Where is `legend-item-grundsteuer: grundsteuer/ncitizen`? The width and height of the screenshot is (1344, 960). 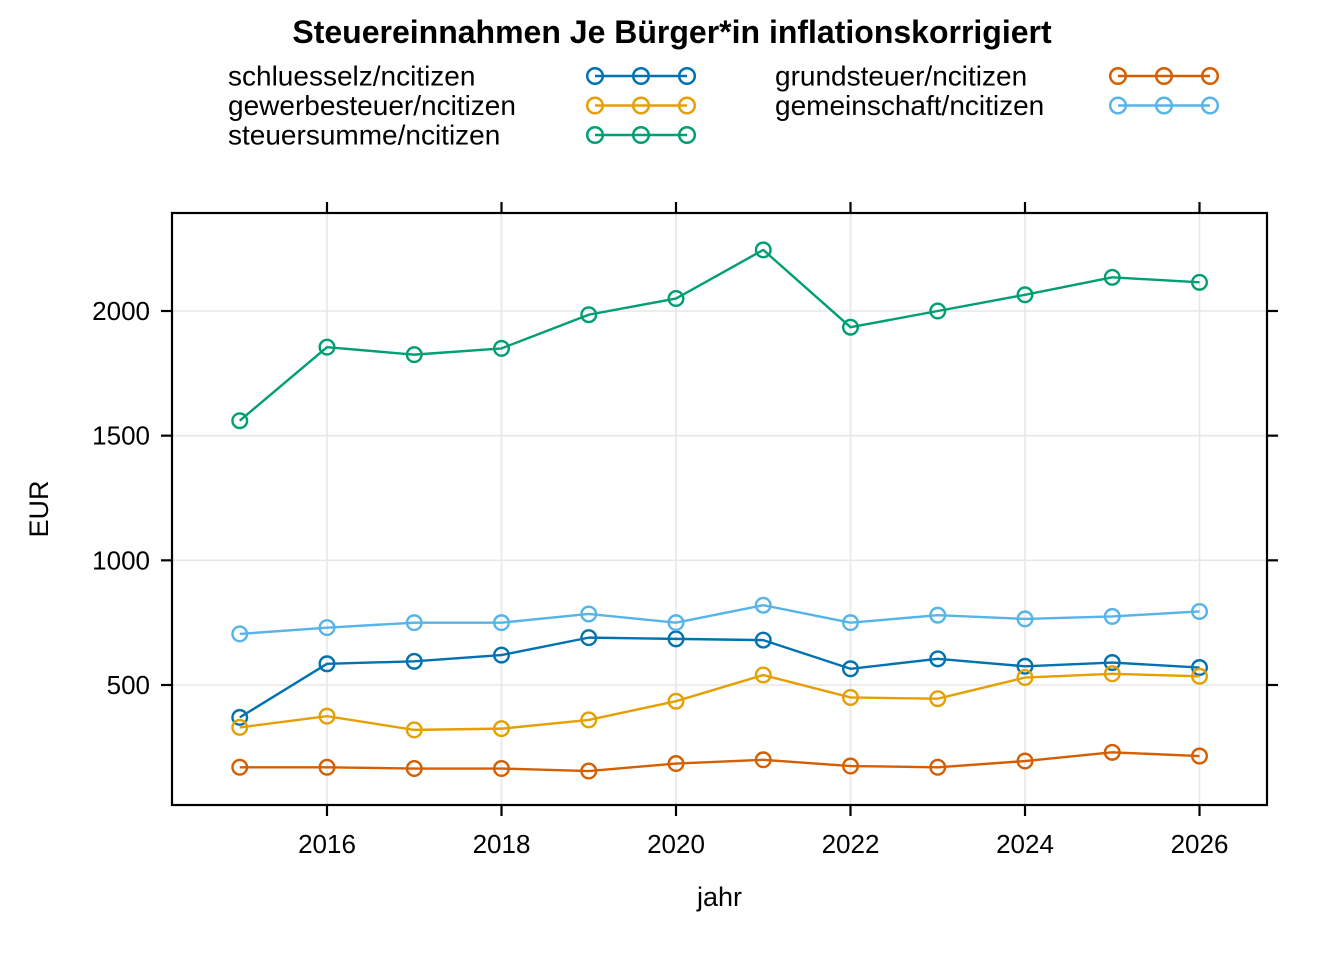
legend-item-grundsteuer: grundsteuer/ncitizen is located at coordinates (997, 76).